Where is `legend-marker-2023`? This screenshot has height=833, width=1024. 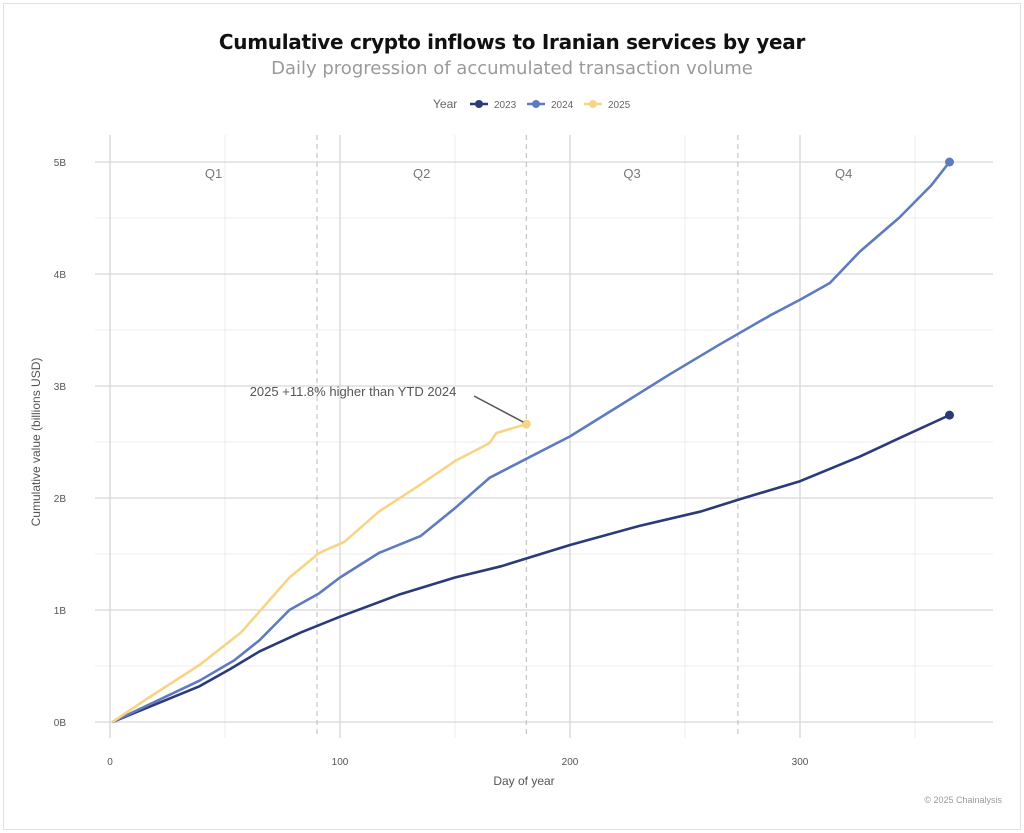 legend-marker-2023 is located at coordinates (479, 104).